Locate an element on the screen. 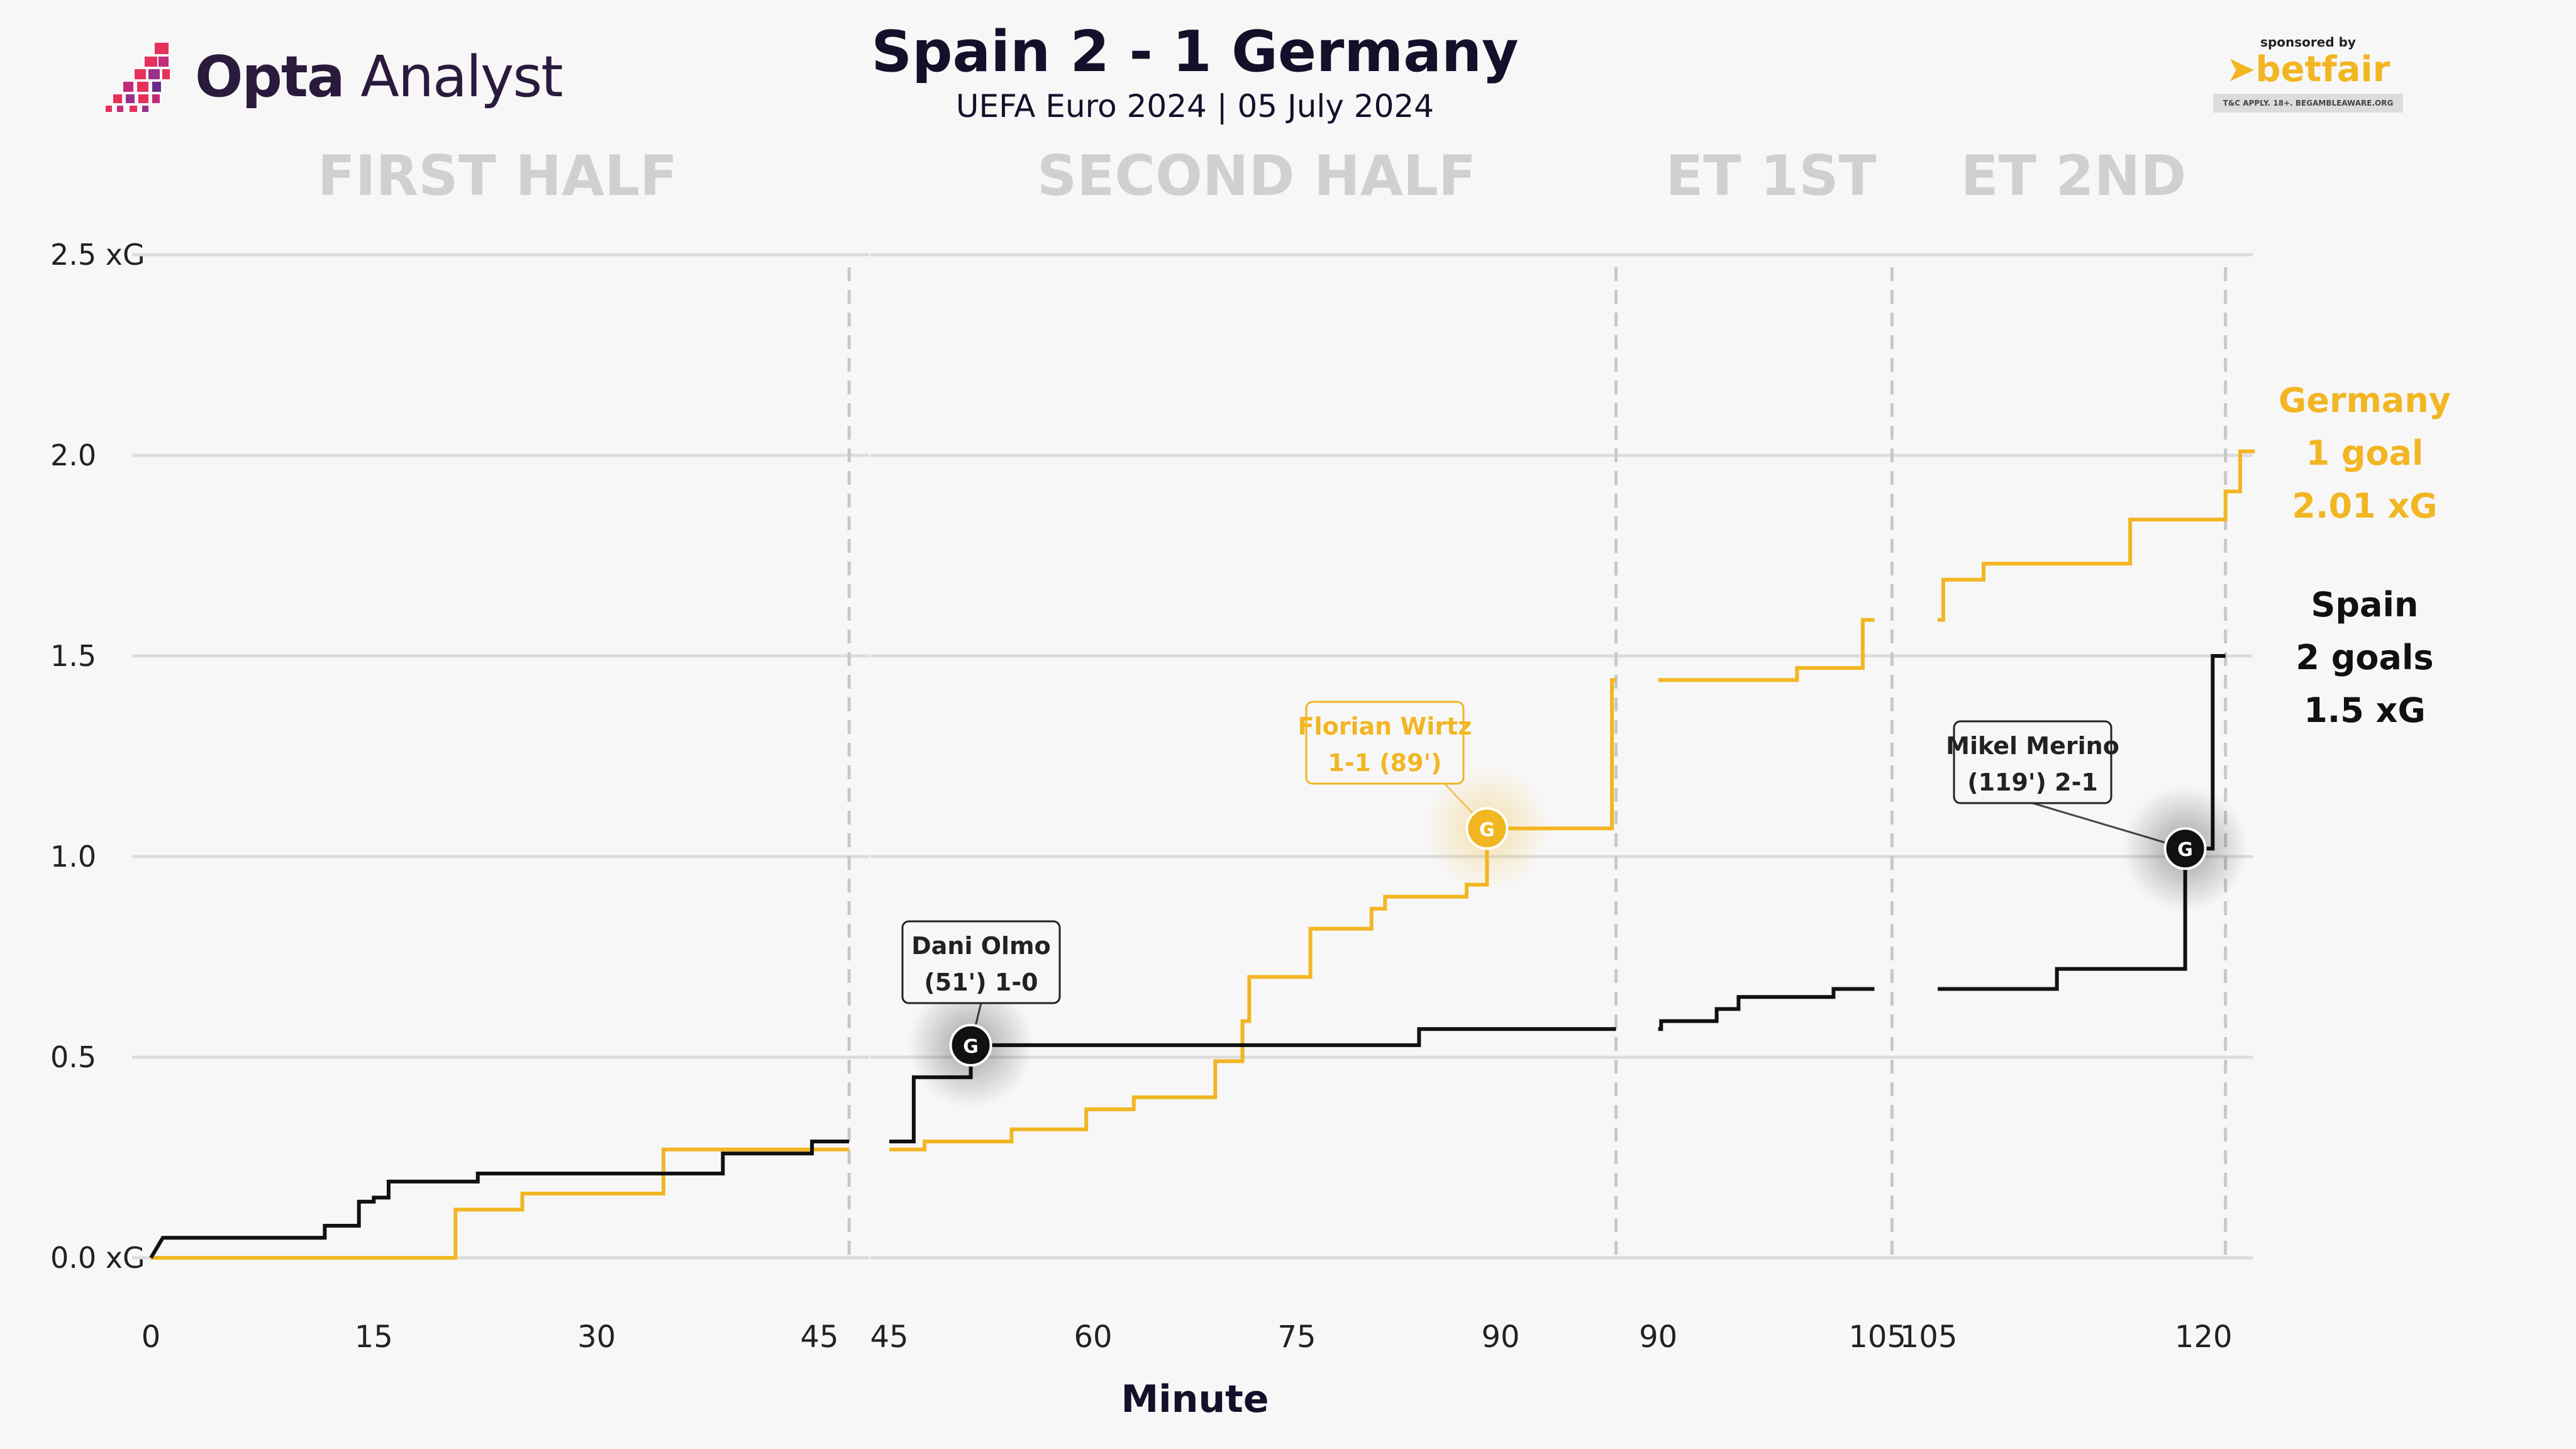  spain-summary: Spain 2 goals 1.5 xG is located at coordinates (2364, 658).